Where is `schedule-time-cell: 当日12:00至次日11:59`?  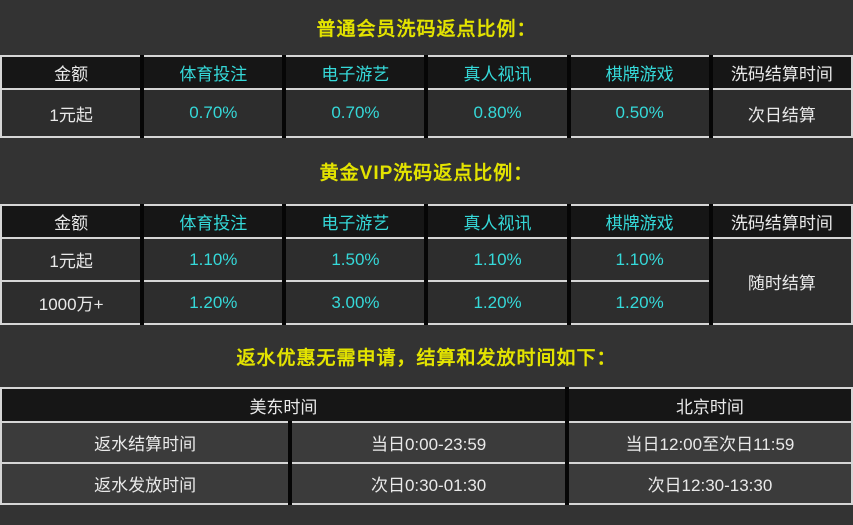 schedule-time-cell: 当日12:00至次日11:59 is located at coordinates (708, 442).